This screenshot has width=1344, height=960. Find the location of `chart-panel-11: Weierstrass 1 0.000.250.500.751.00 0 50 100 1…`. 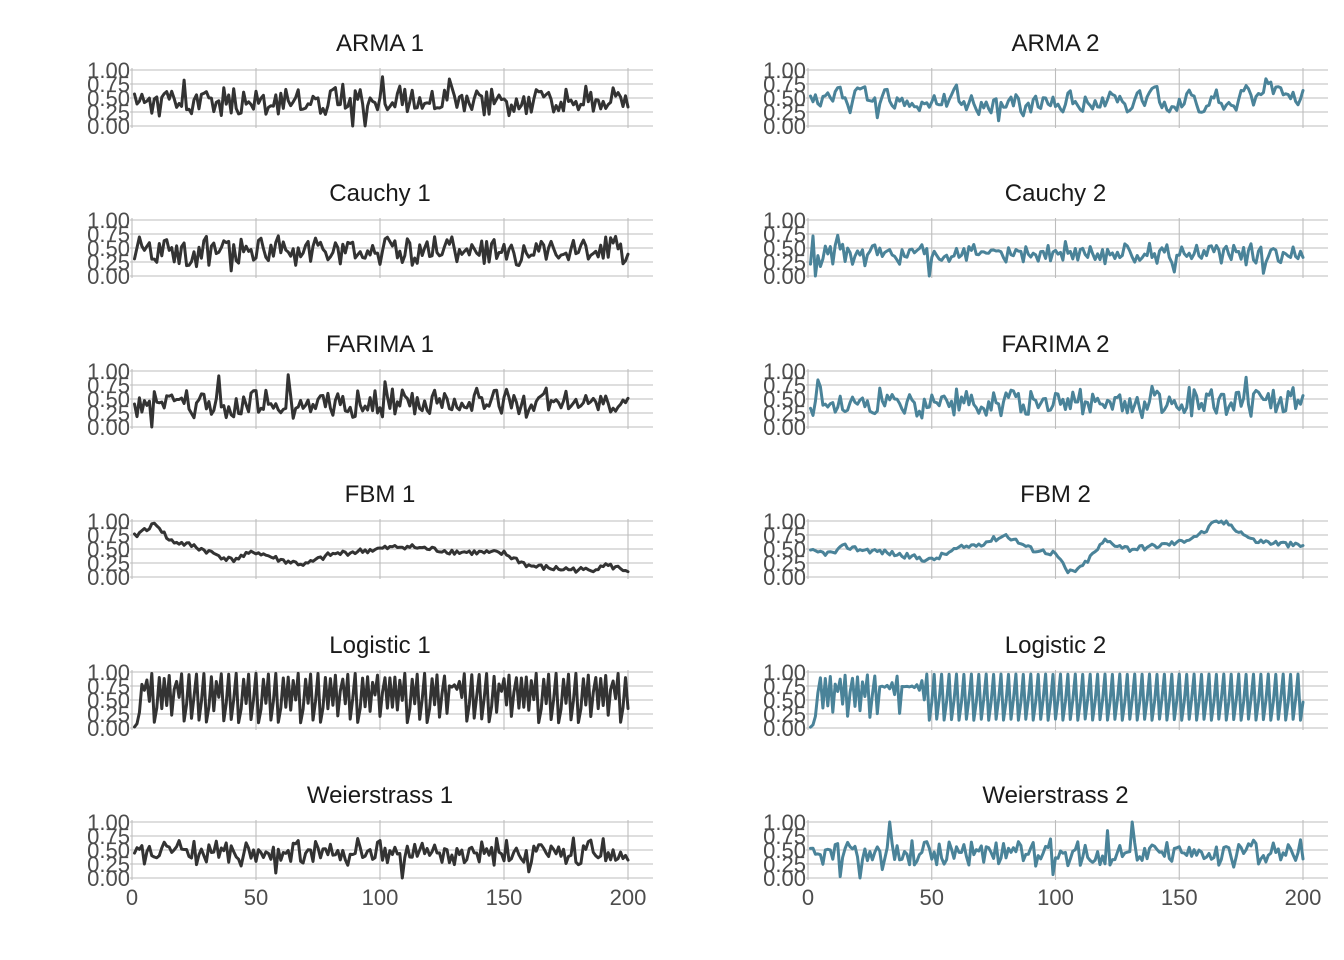

chart-panel-11: Weierstrass 1 0.000.250.500.751.00 0 50 100 1… is located at coordinates (370, 846).